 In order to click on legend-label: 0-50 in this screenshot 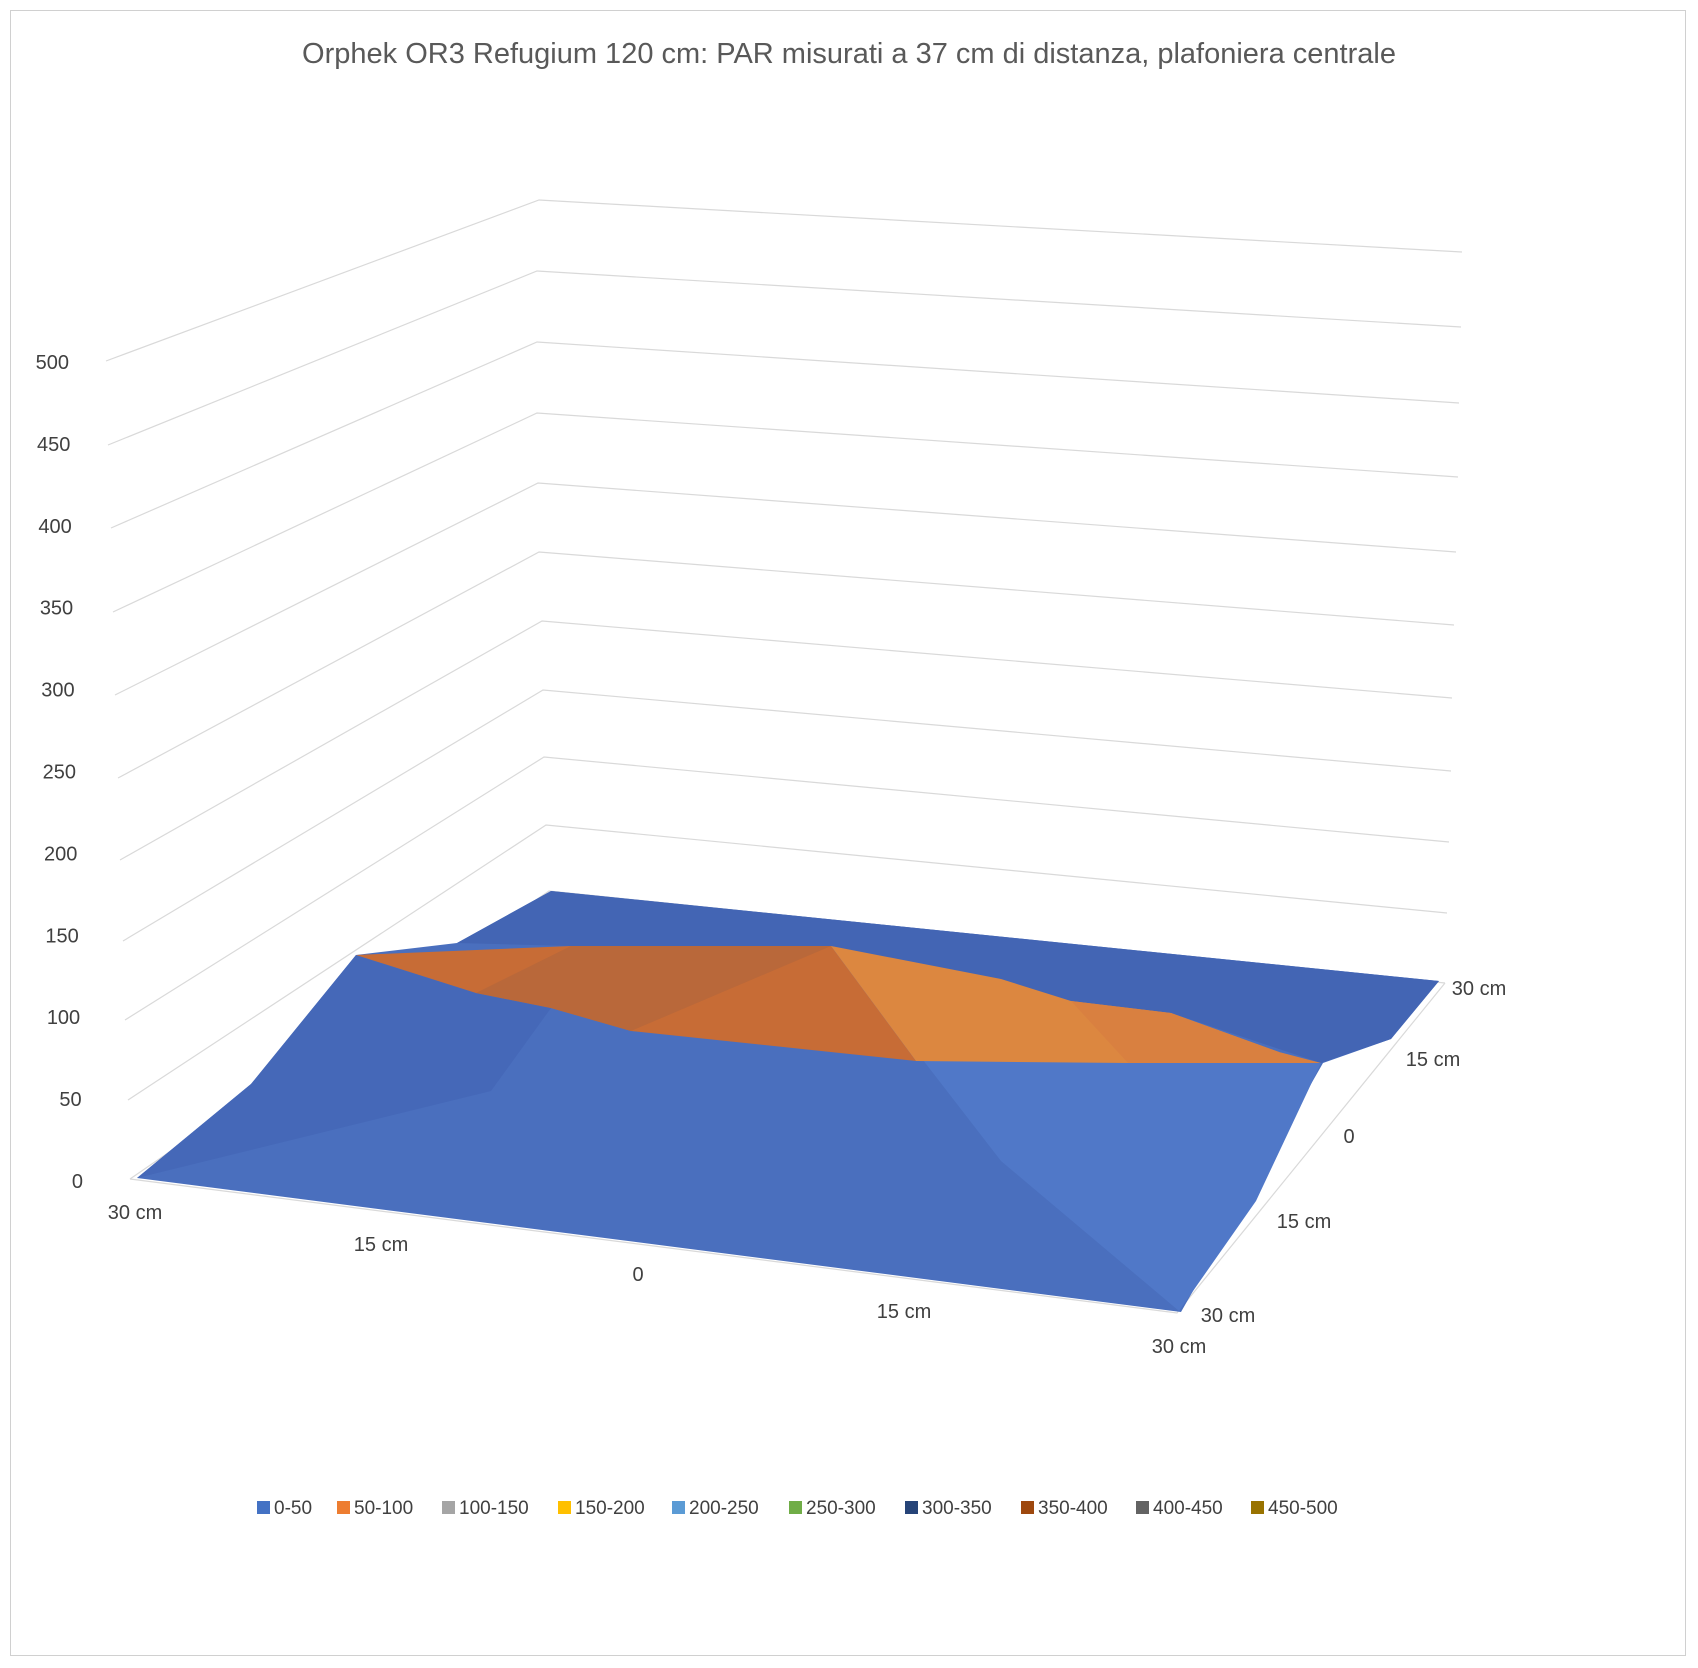, I will do `click(293, 1508)`.